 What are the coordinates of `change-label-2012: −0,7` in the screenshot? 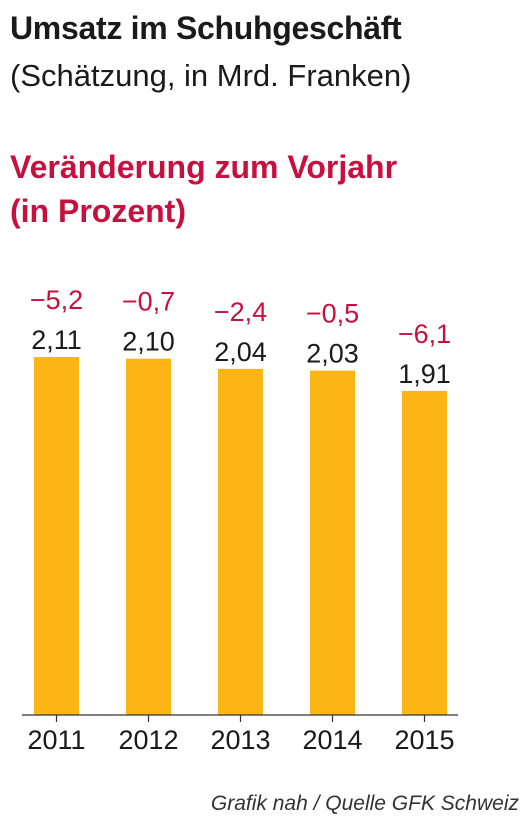 It's located at (148, 302).